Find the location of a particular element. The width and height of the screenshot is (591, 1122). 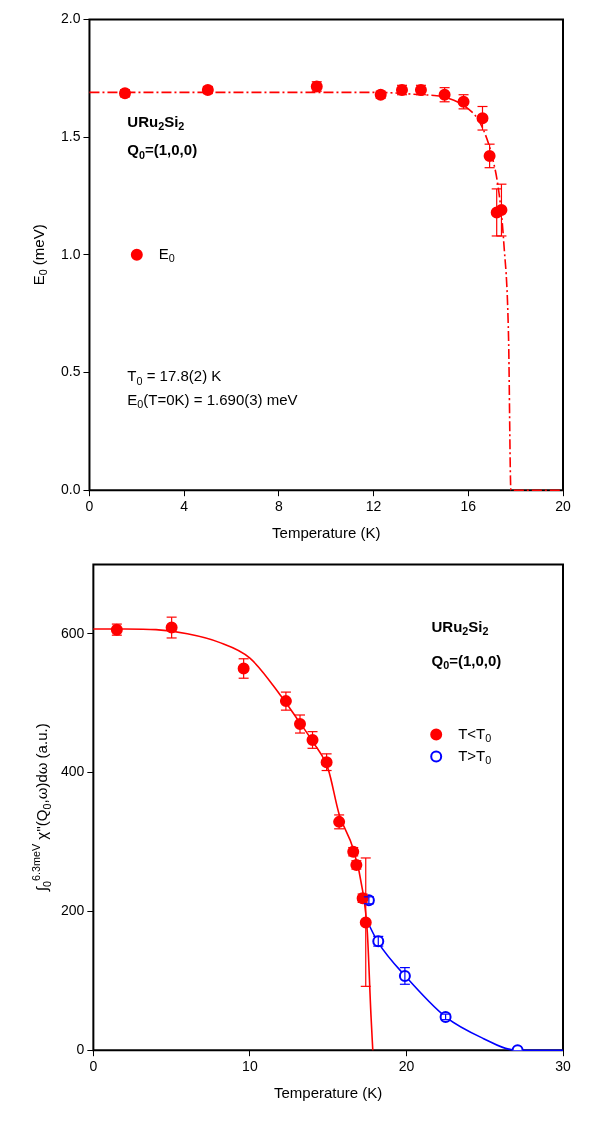

y-tick-label: 2.0 is located at coordinates (70, 18).